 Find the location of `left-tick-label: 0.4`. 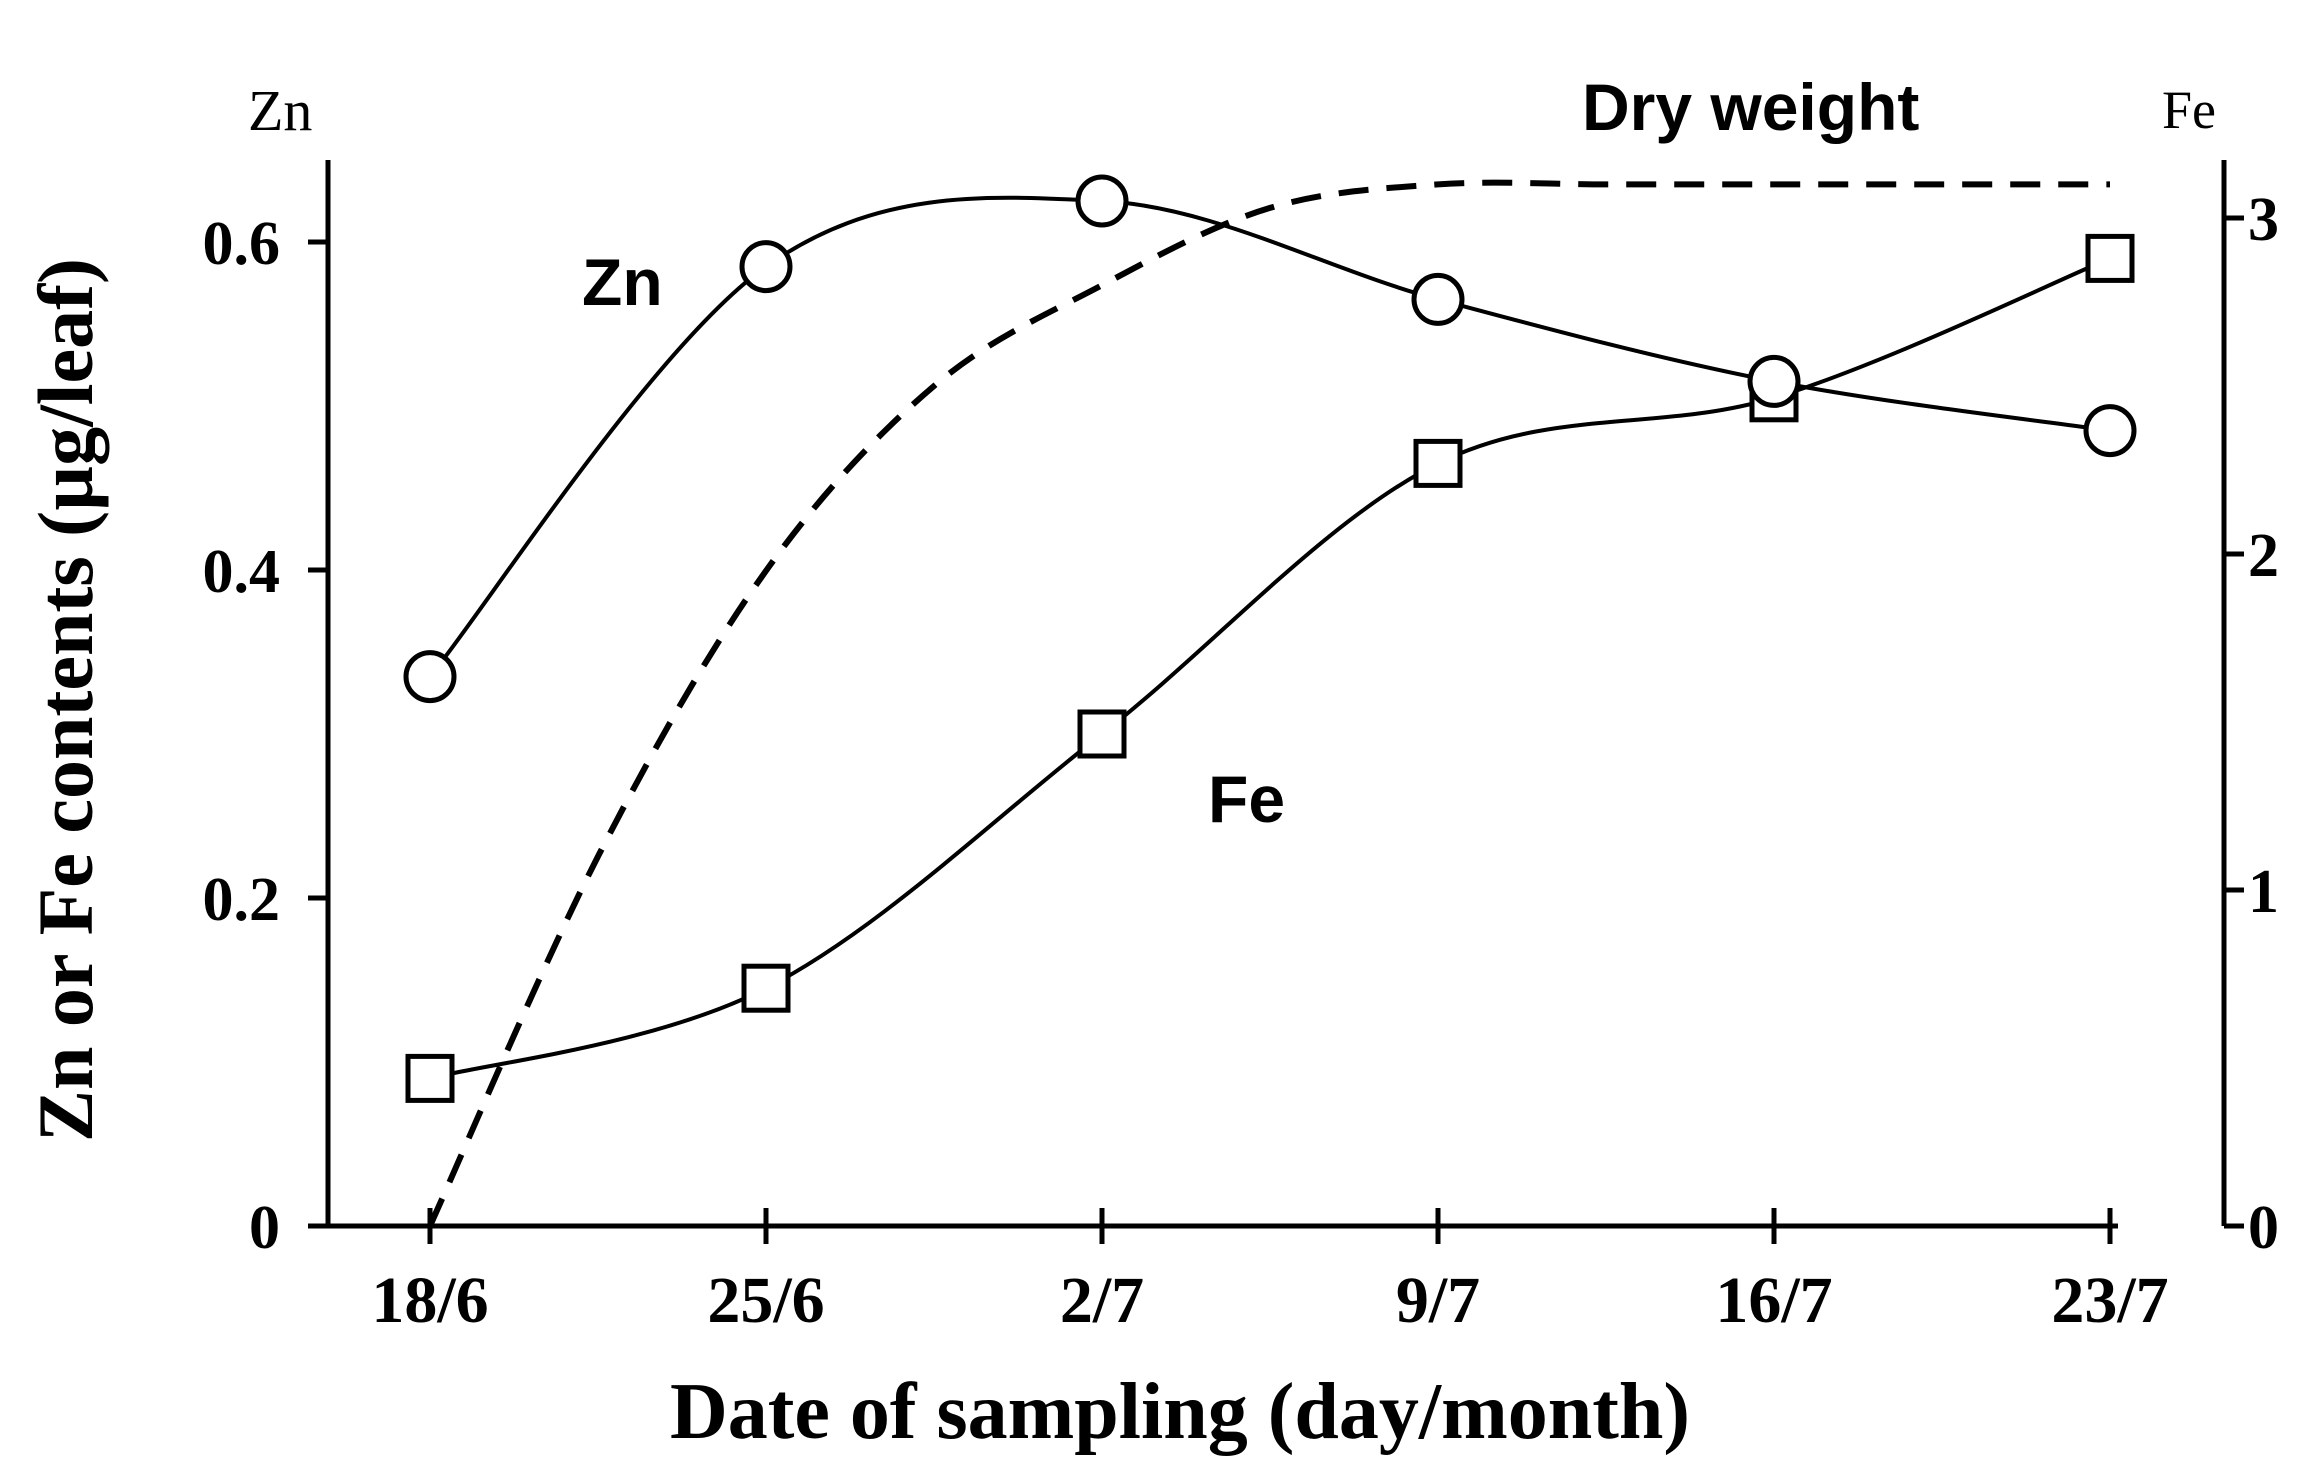

left-tick-label: 0.4 is located at coordinates (242, 572).